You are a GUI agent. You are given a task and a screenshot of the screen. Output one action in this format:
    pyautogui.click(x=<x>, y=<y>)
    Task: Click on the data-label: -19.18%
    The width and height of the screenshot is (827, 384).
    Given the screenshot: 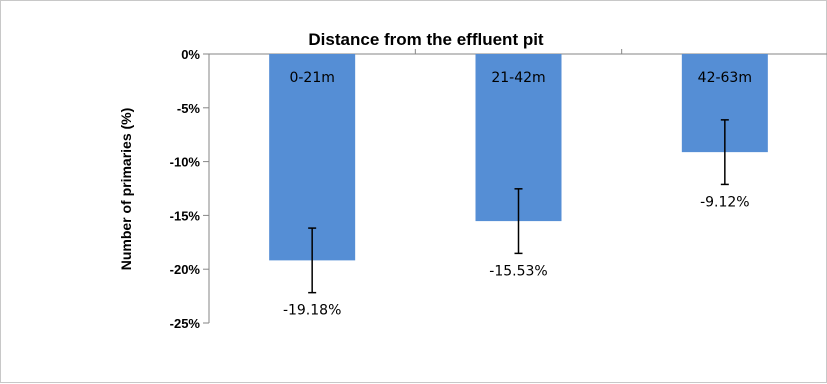 What is the action you would take?
    pyautogui.click(x=312, y=311)
    